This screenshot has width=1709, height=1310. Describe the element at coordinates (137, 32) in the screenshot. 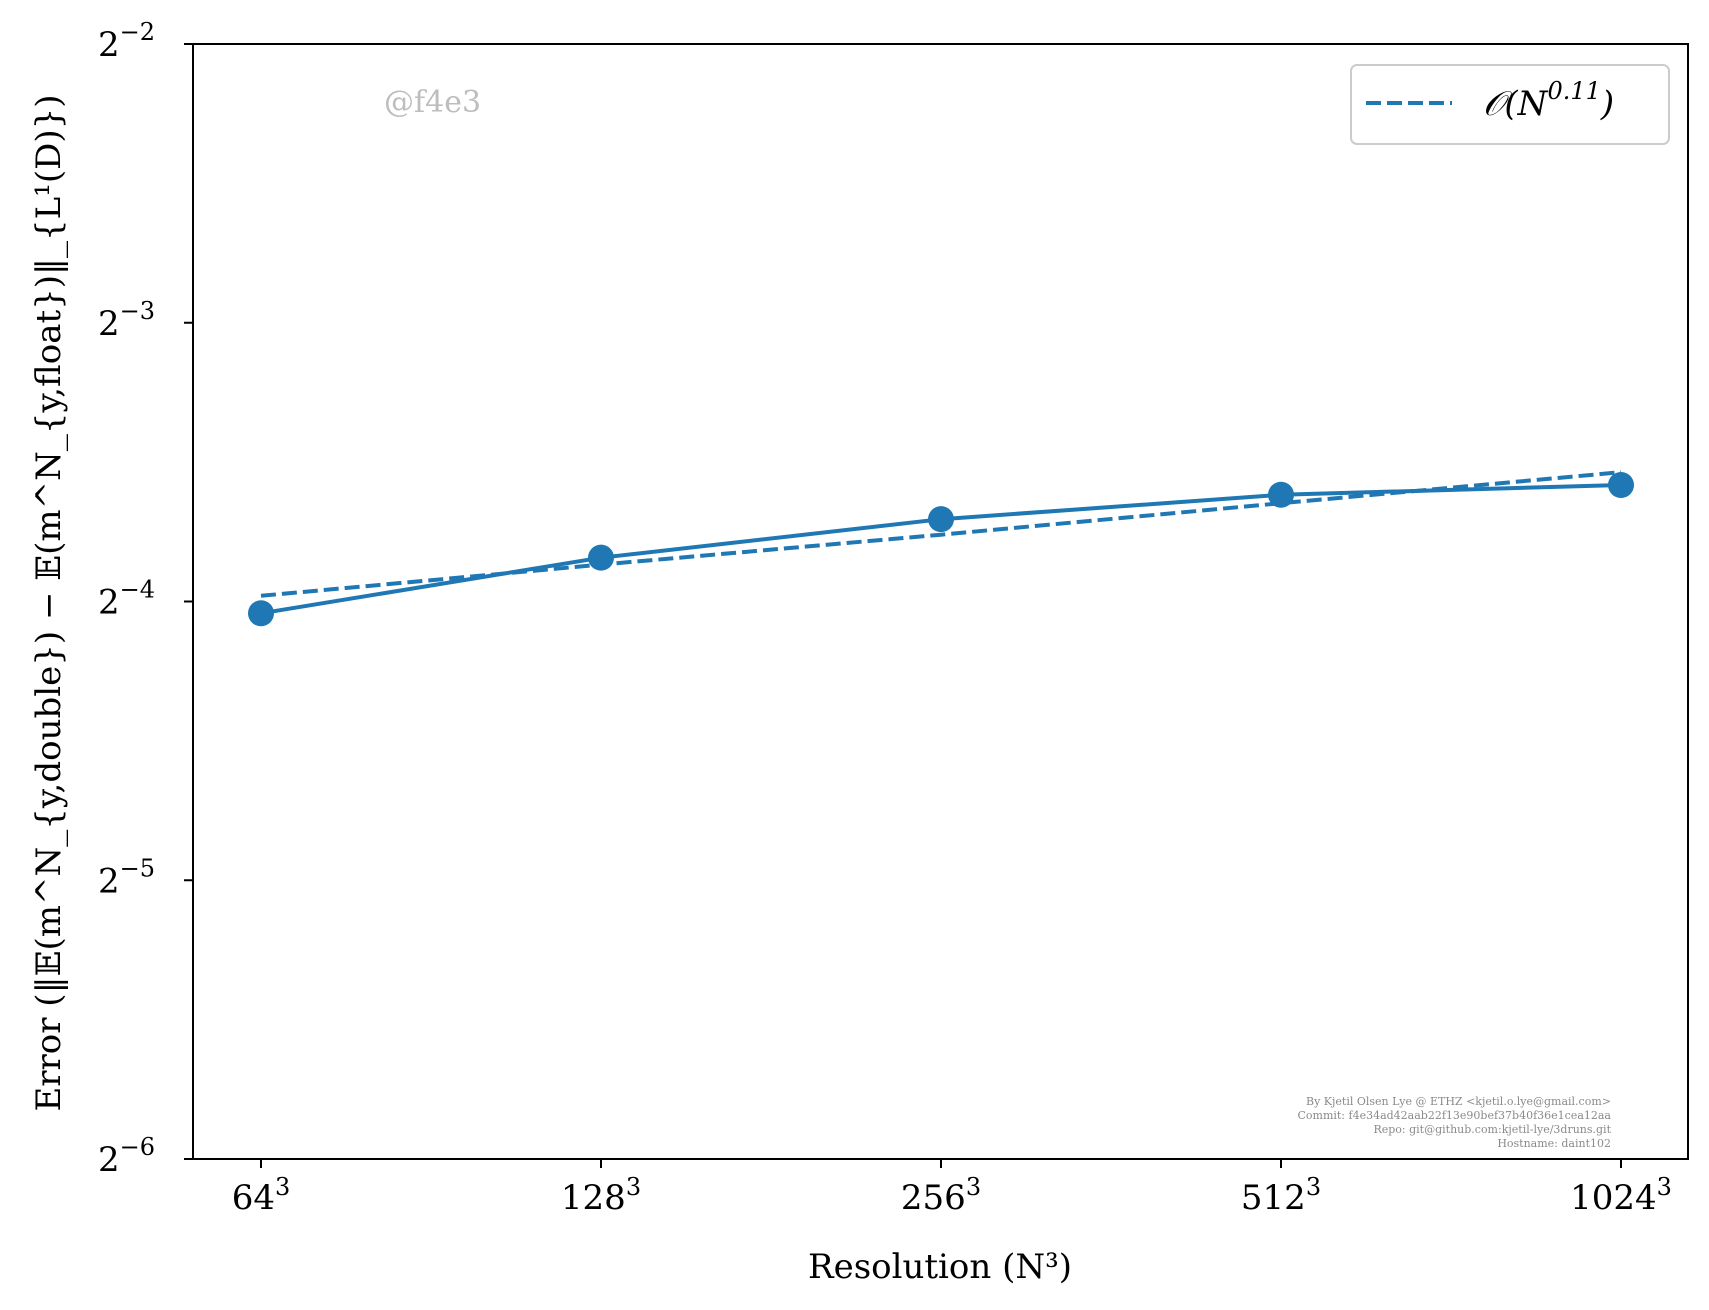

I see `y-tick-label-exp: −2` at that location.